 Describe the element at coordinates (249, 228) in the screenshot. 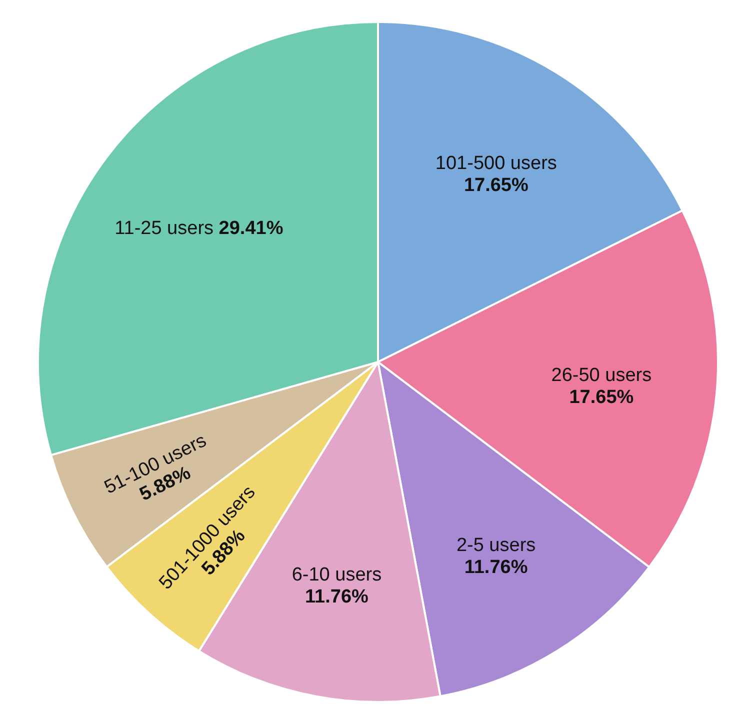

I see `data-label: 29.41%` at that location.